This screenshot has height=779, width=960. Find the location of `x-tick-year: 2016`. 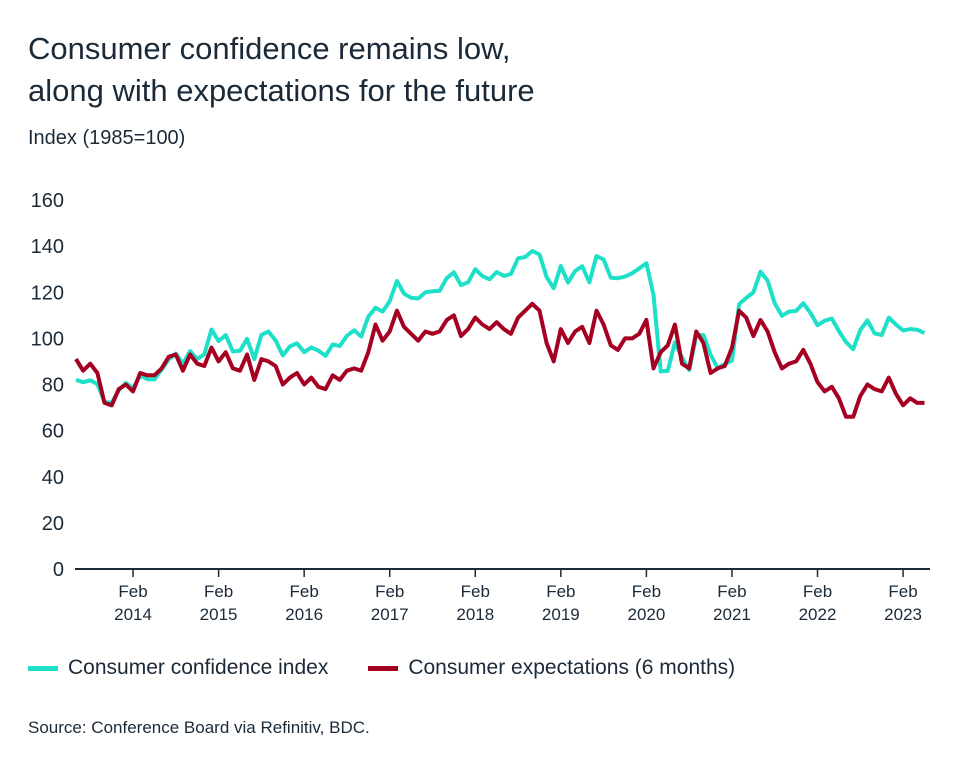

x-tick-year: 2016 is located at coordinates (304, 614).